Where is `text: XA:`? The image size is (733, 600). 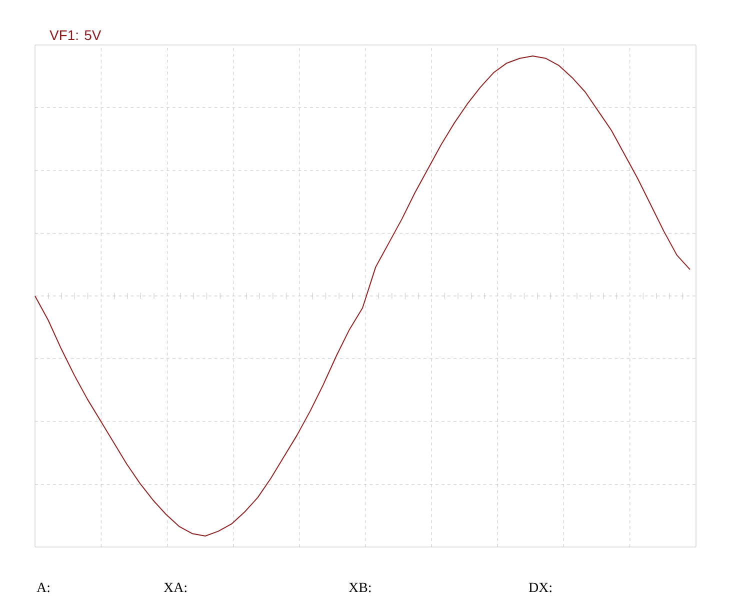
text: XA: is located at coordinates (175, 587).